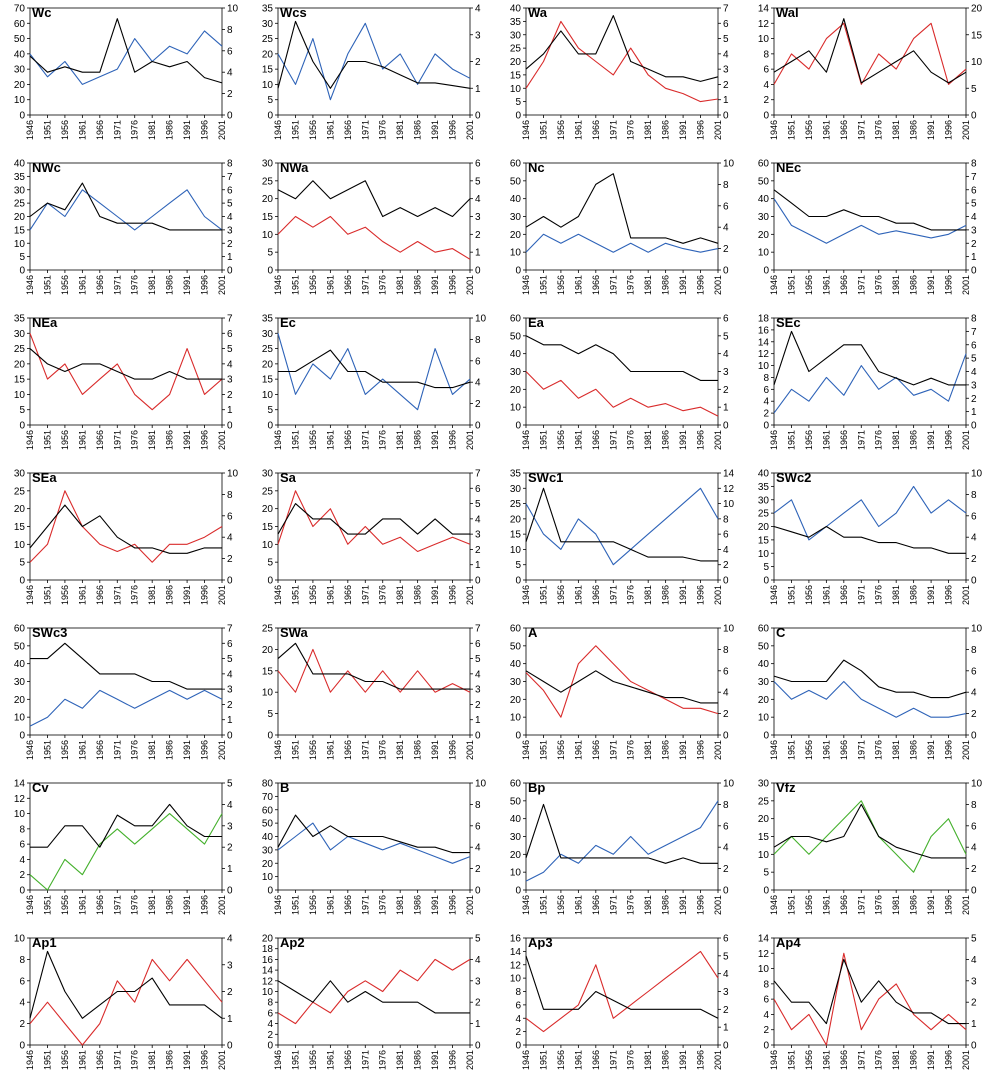 This screenshot has height=1085, width=992. Describe the element at coordinates (726, 39) in the screenshot. I see `y2-tick-label: 5` at that location.